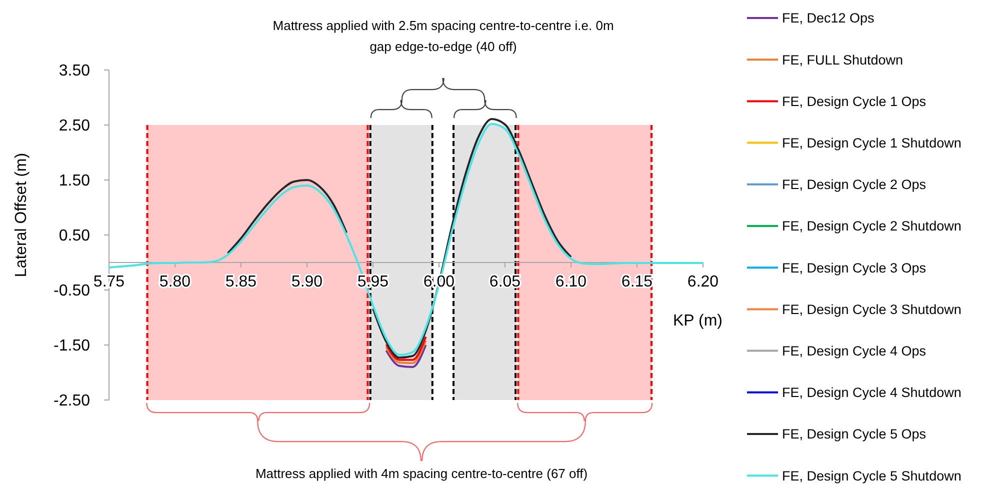 The width and height of the screenshot is (1000, 485). I want to click on y-tick-label: 1.50, so click(74, 181).